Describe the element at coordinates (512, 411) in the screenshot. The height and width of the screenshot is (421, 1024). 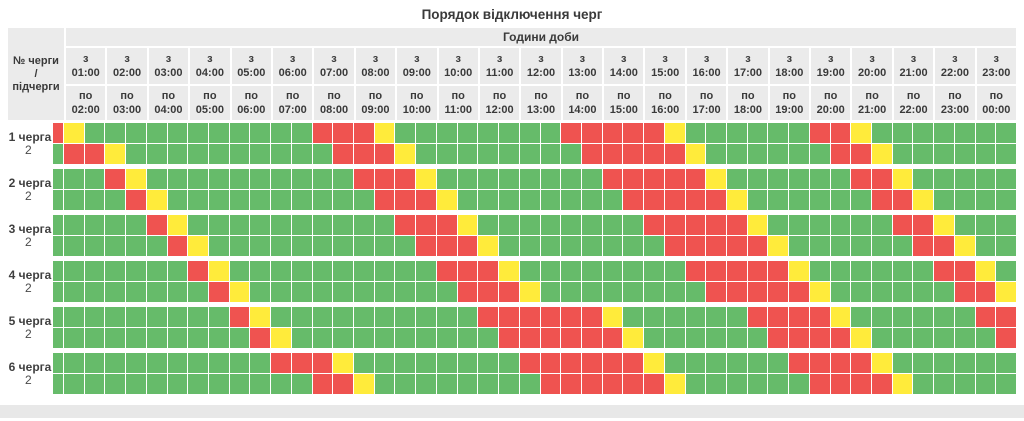
I see `horizontal-scrollbar` at that location.